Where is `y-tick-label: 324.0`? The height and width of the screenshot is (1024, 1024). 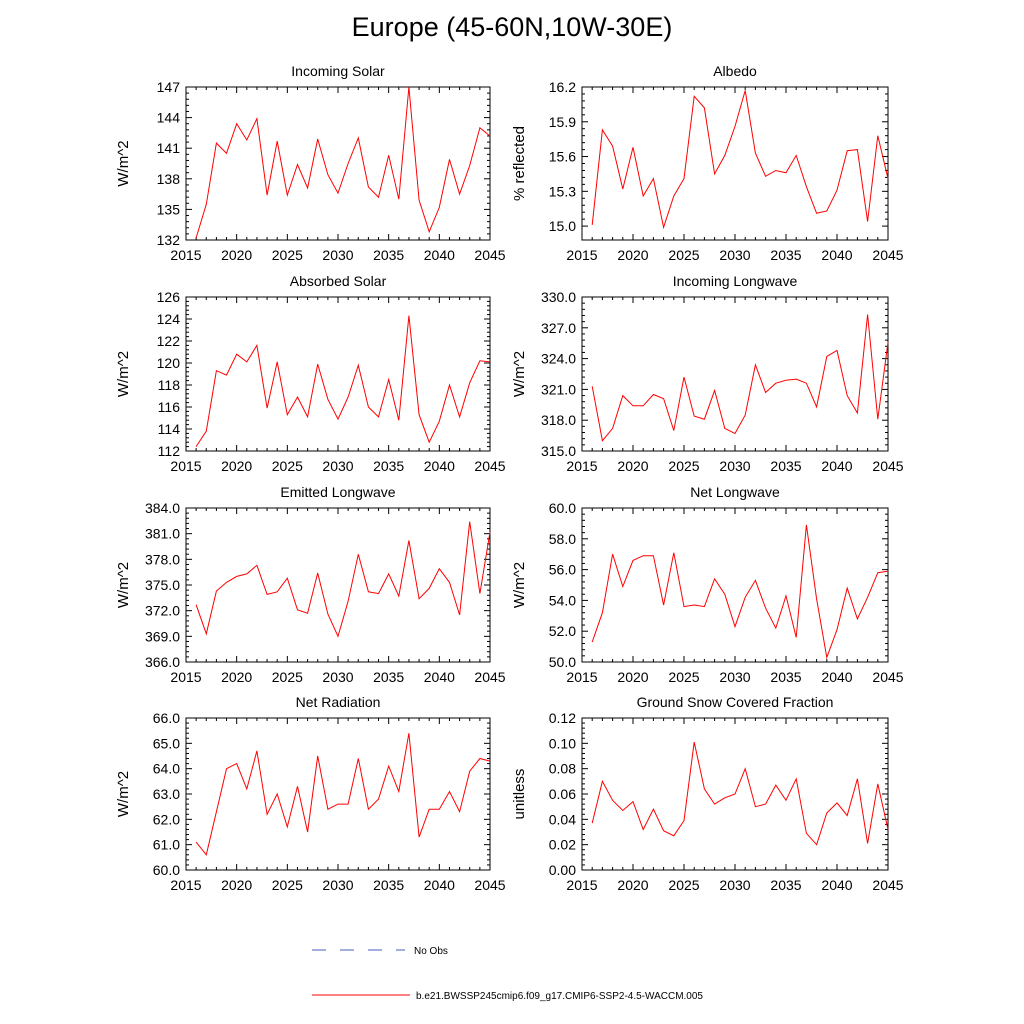
y-tick-label: 324.0 is located at coordinates (558, 359).